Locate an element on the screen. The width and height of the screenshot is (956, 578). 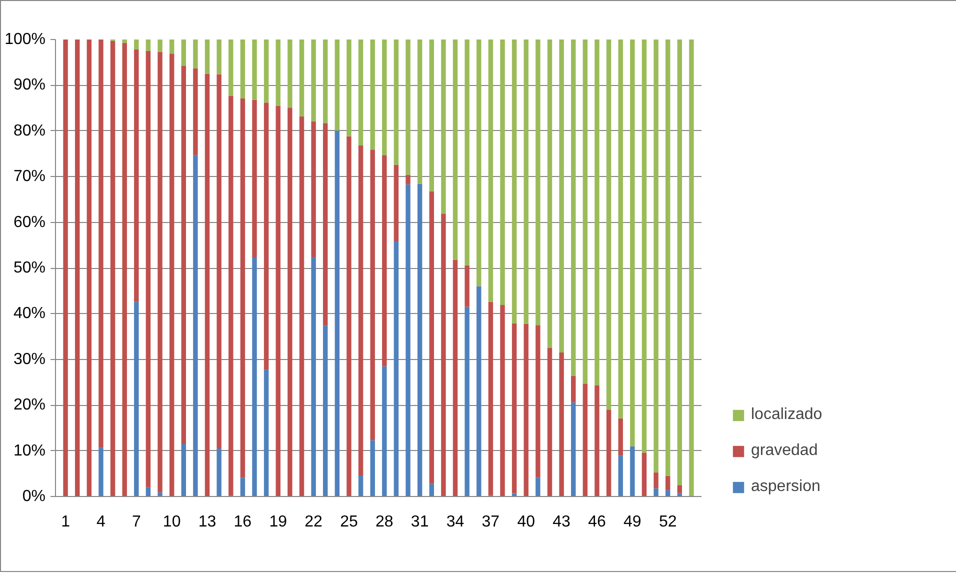
legend-label: localizado is located at coordinates (786, 415).